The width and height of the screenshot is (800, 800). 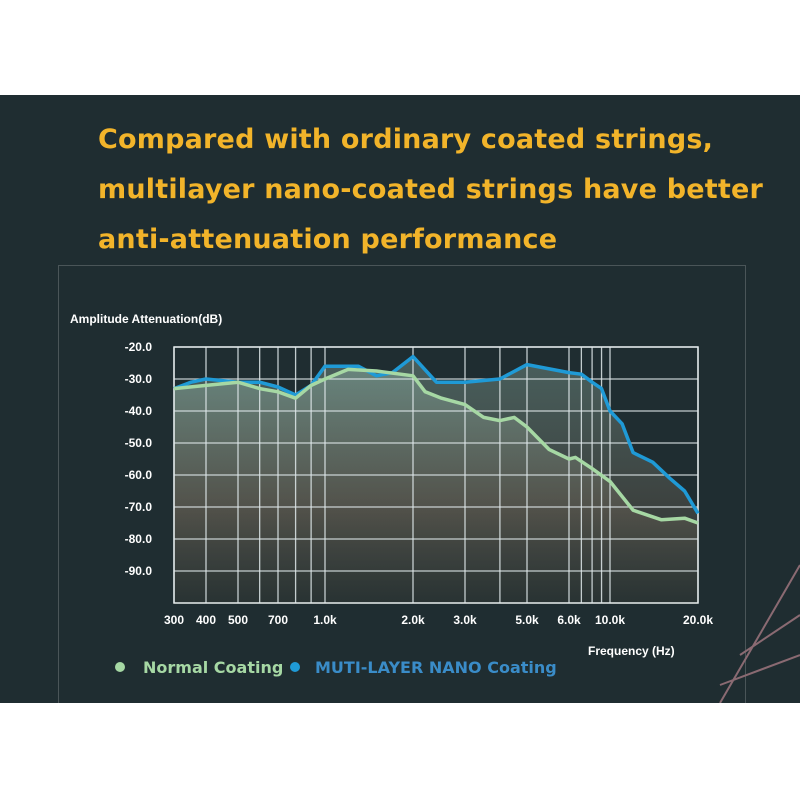 What do you see at coordinates (295, 667) in the screenshot?
I see `legend-marker-nano` at bounding box center [295, 667].